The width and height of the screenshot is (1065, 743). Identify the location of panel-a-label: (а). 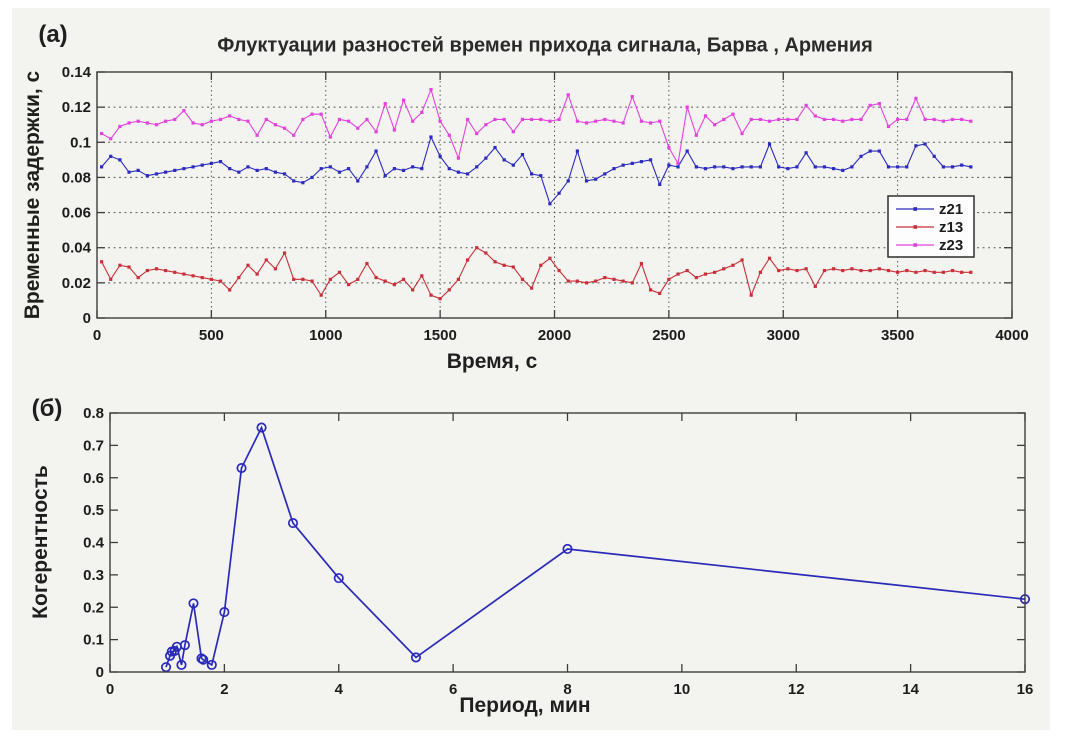
(53, 34).